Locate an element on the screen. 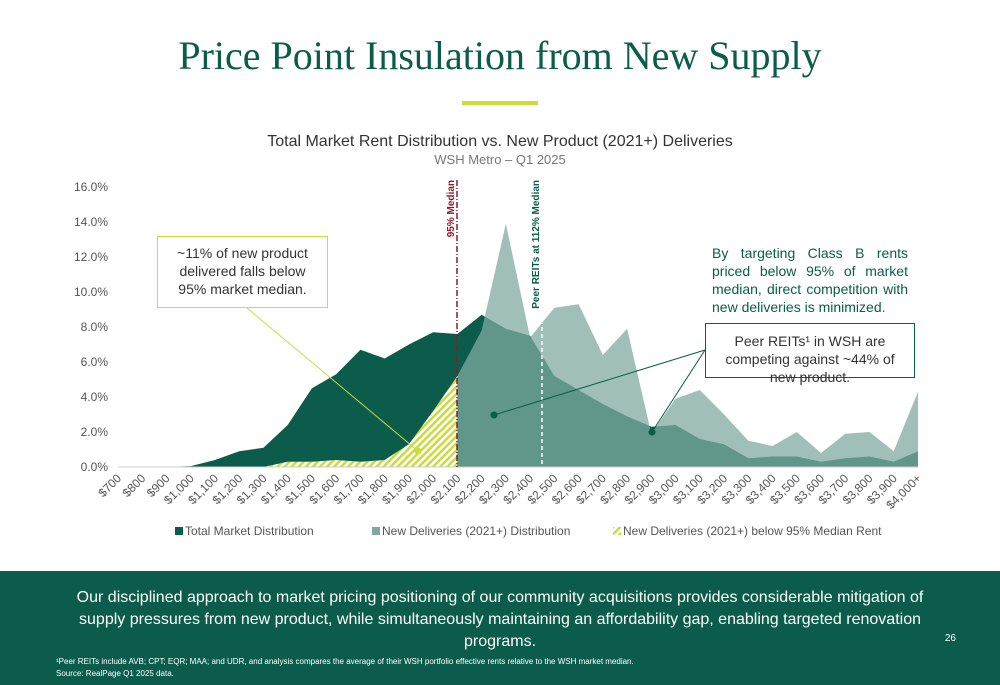  y-tick-label: 0.0% is located at coordinates (95, 467).